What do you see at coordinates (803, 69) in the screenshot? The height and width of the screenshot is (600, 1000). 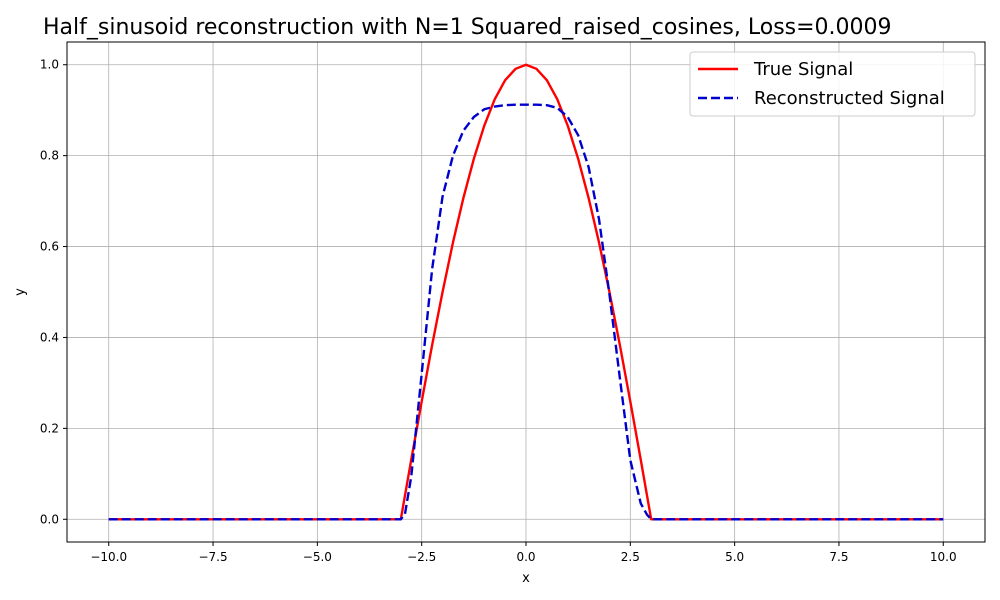 I see `legend-label: True Signal` at bounding box center [803, 69].